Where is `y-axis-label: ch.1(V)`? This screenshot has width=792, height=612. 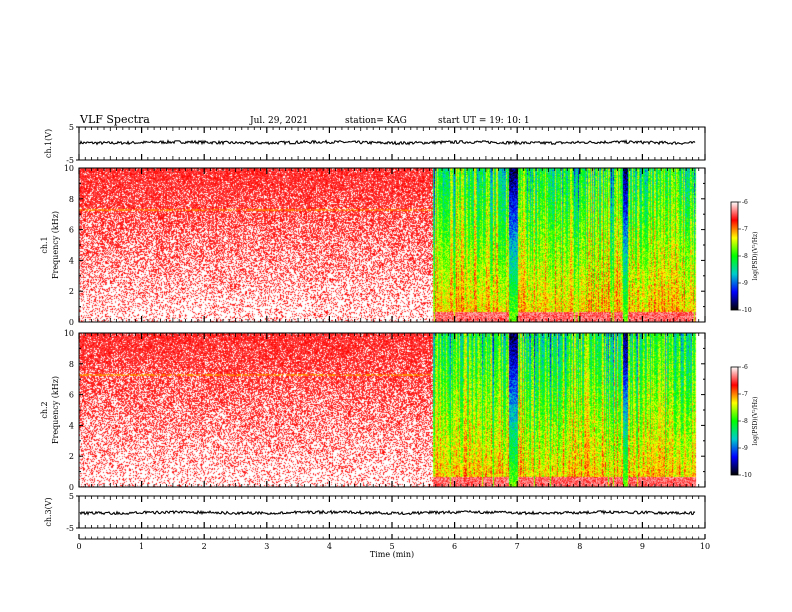
y-axis-label: ch.1(V) is located at coordinates (48, 143).